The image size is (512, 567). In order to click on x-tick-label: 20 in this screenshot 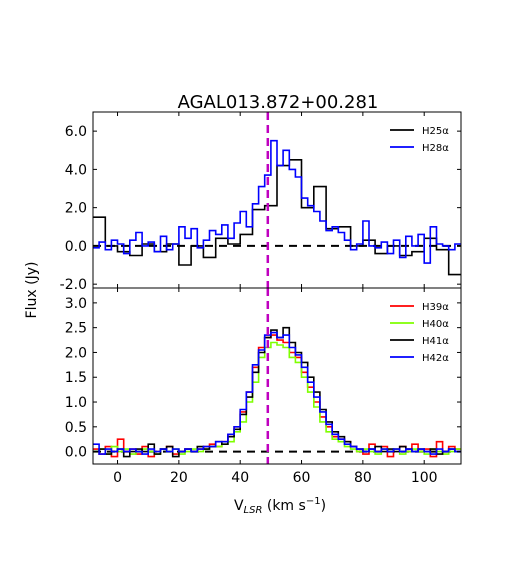, I will do `click(179, 478)`.